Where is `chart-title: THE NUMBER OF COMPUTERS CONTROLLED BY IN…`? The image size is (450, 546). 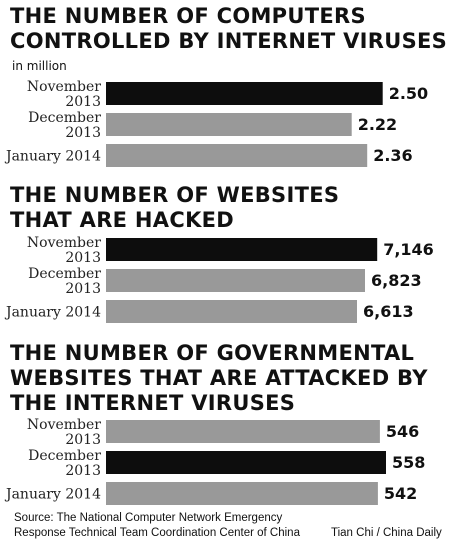
chart-title: THE NUMBER OF COMPUTERS CONTROLLED BY IN… is located at coordinates (229, 28).